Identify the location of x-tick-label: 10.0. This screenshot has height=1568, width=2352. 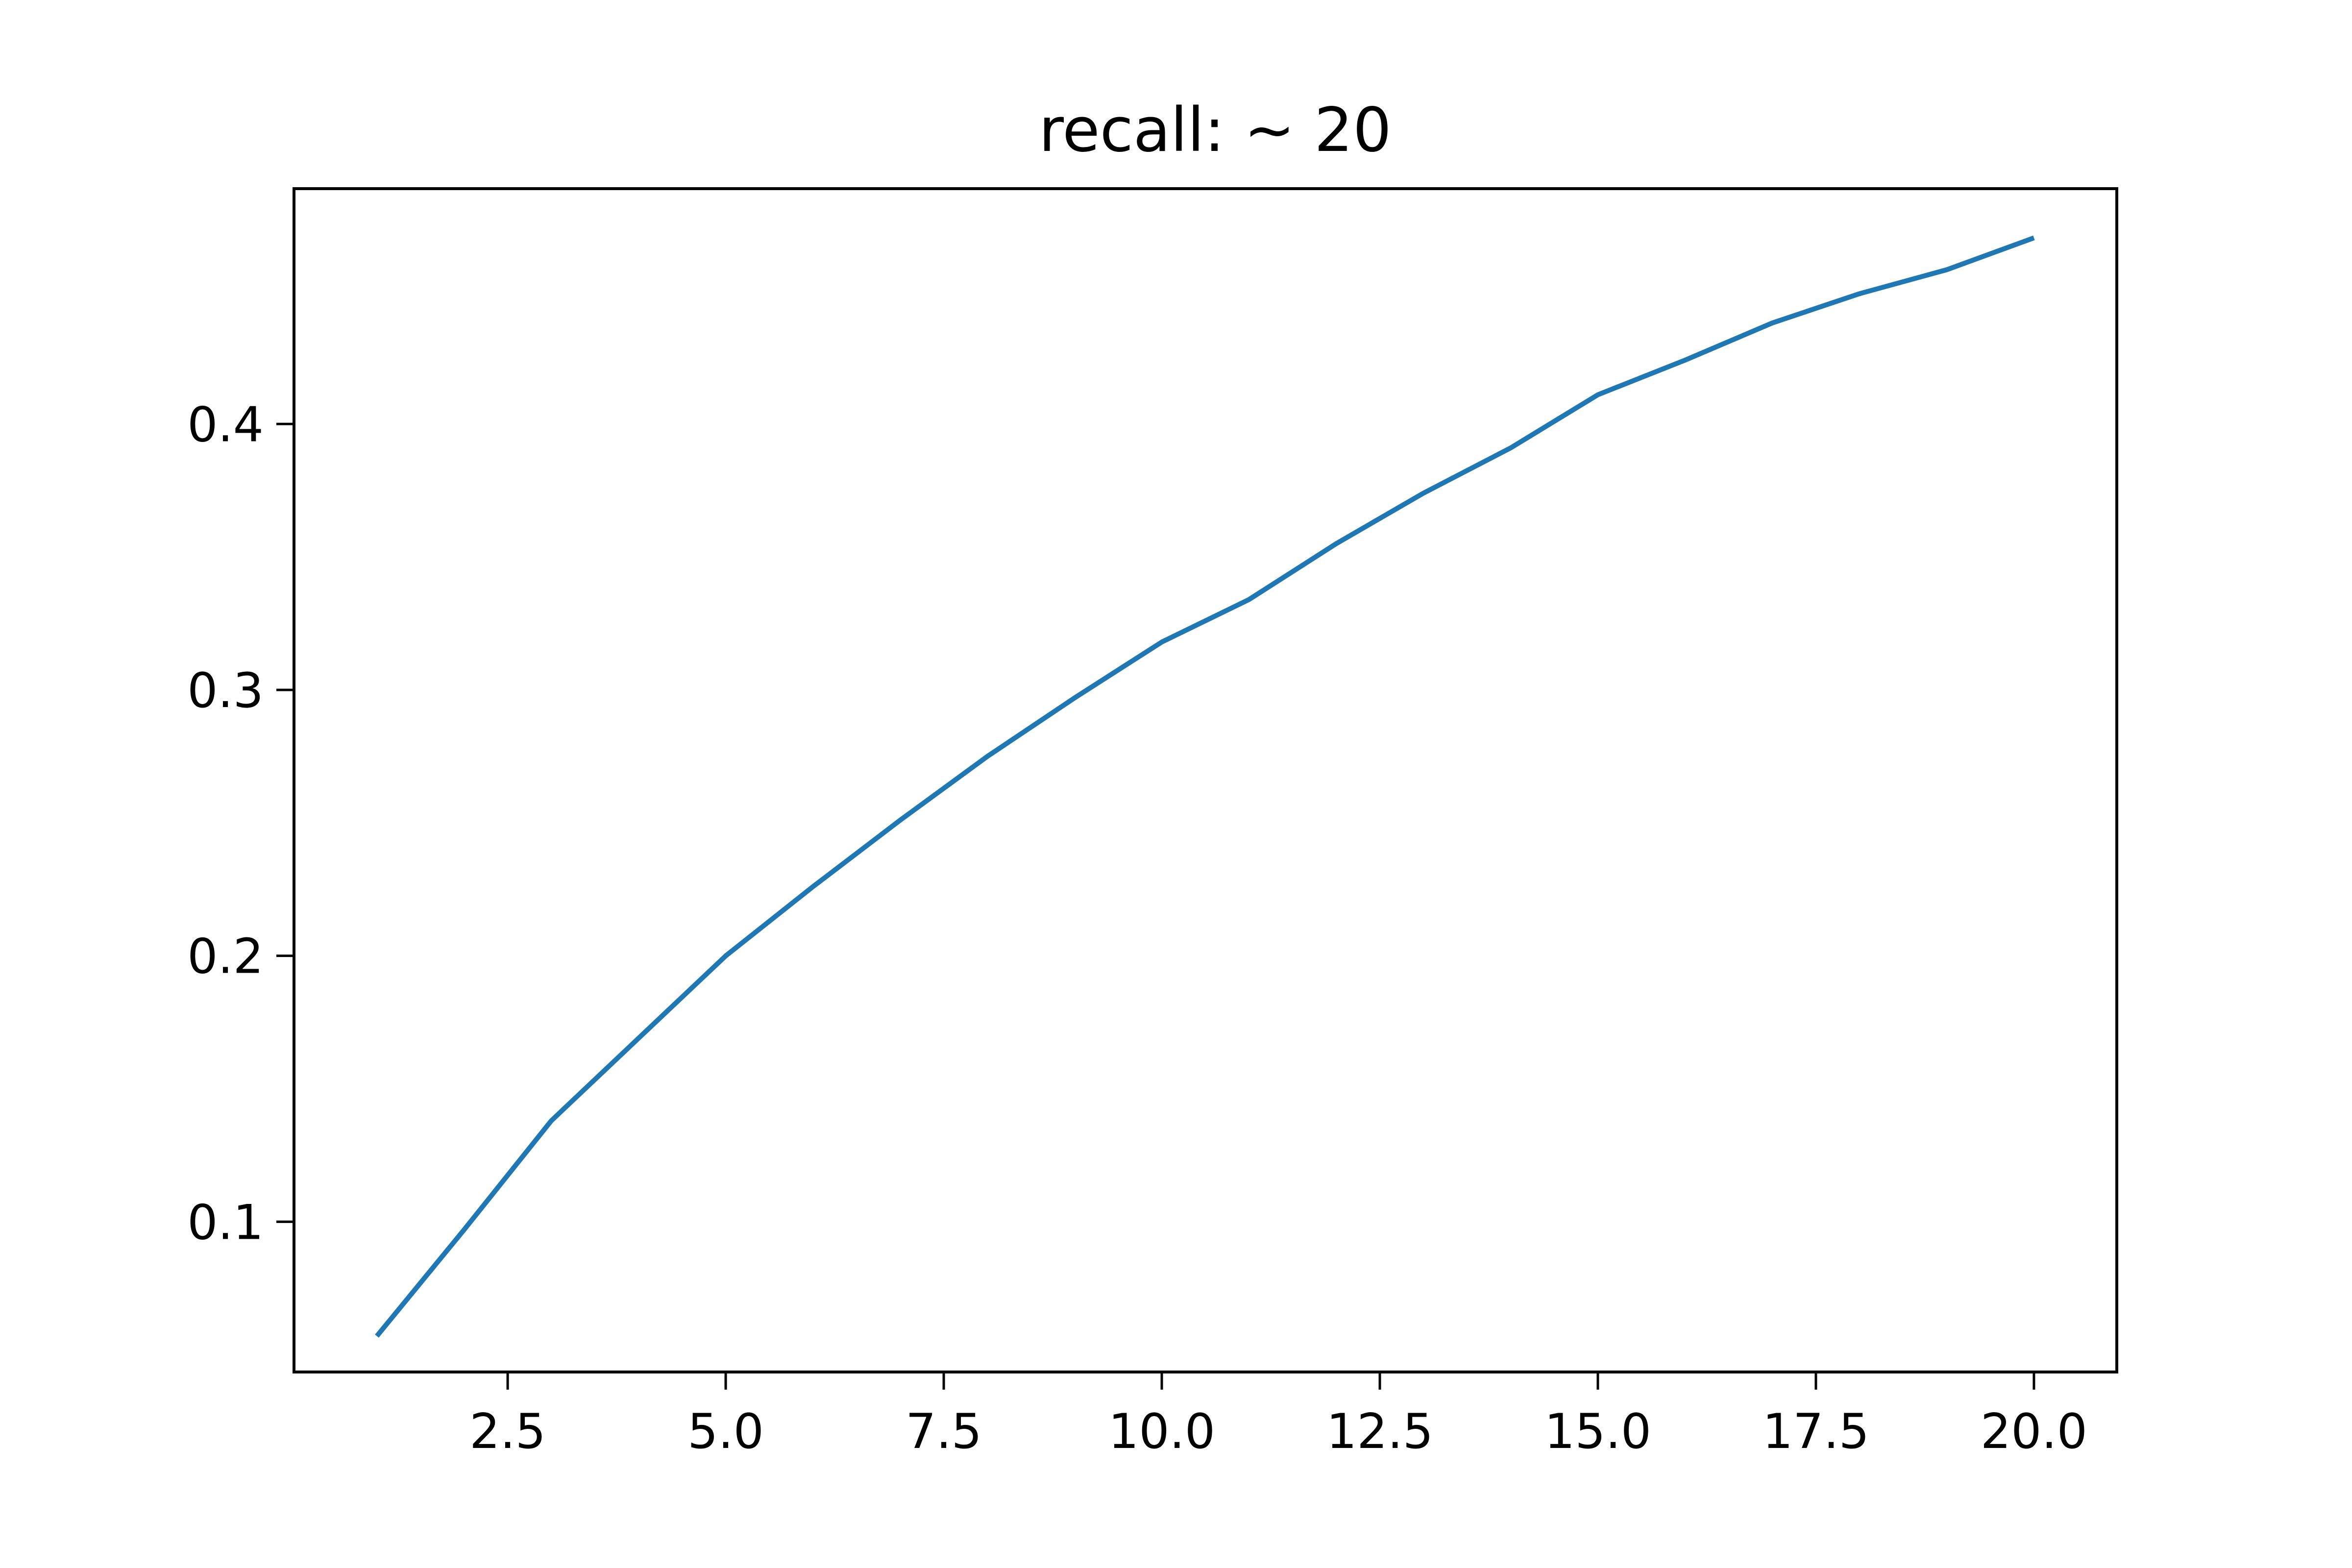
(1161, 1432).